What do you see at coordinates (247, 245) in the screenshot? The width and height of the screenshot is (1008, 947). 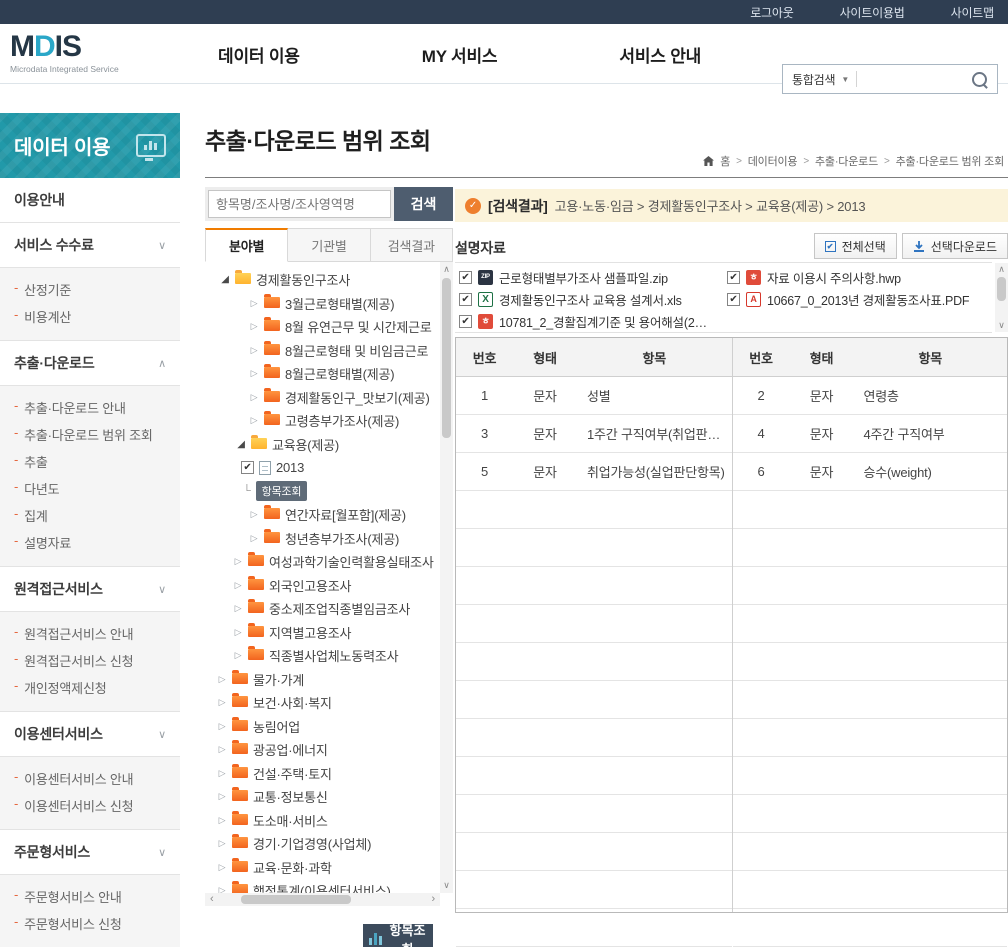 I see `tree-tab: 분야별` at bounding box center [247, 245].